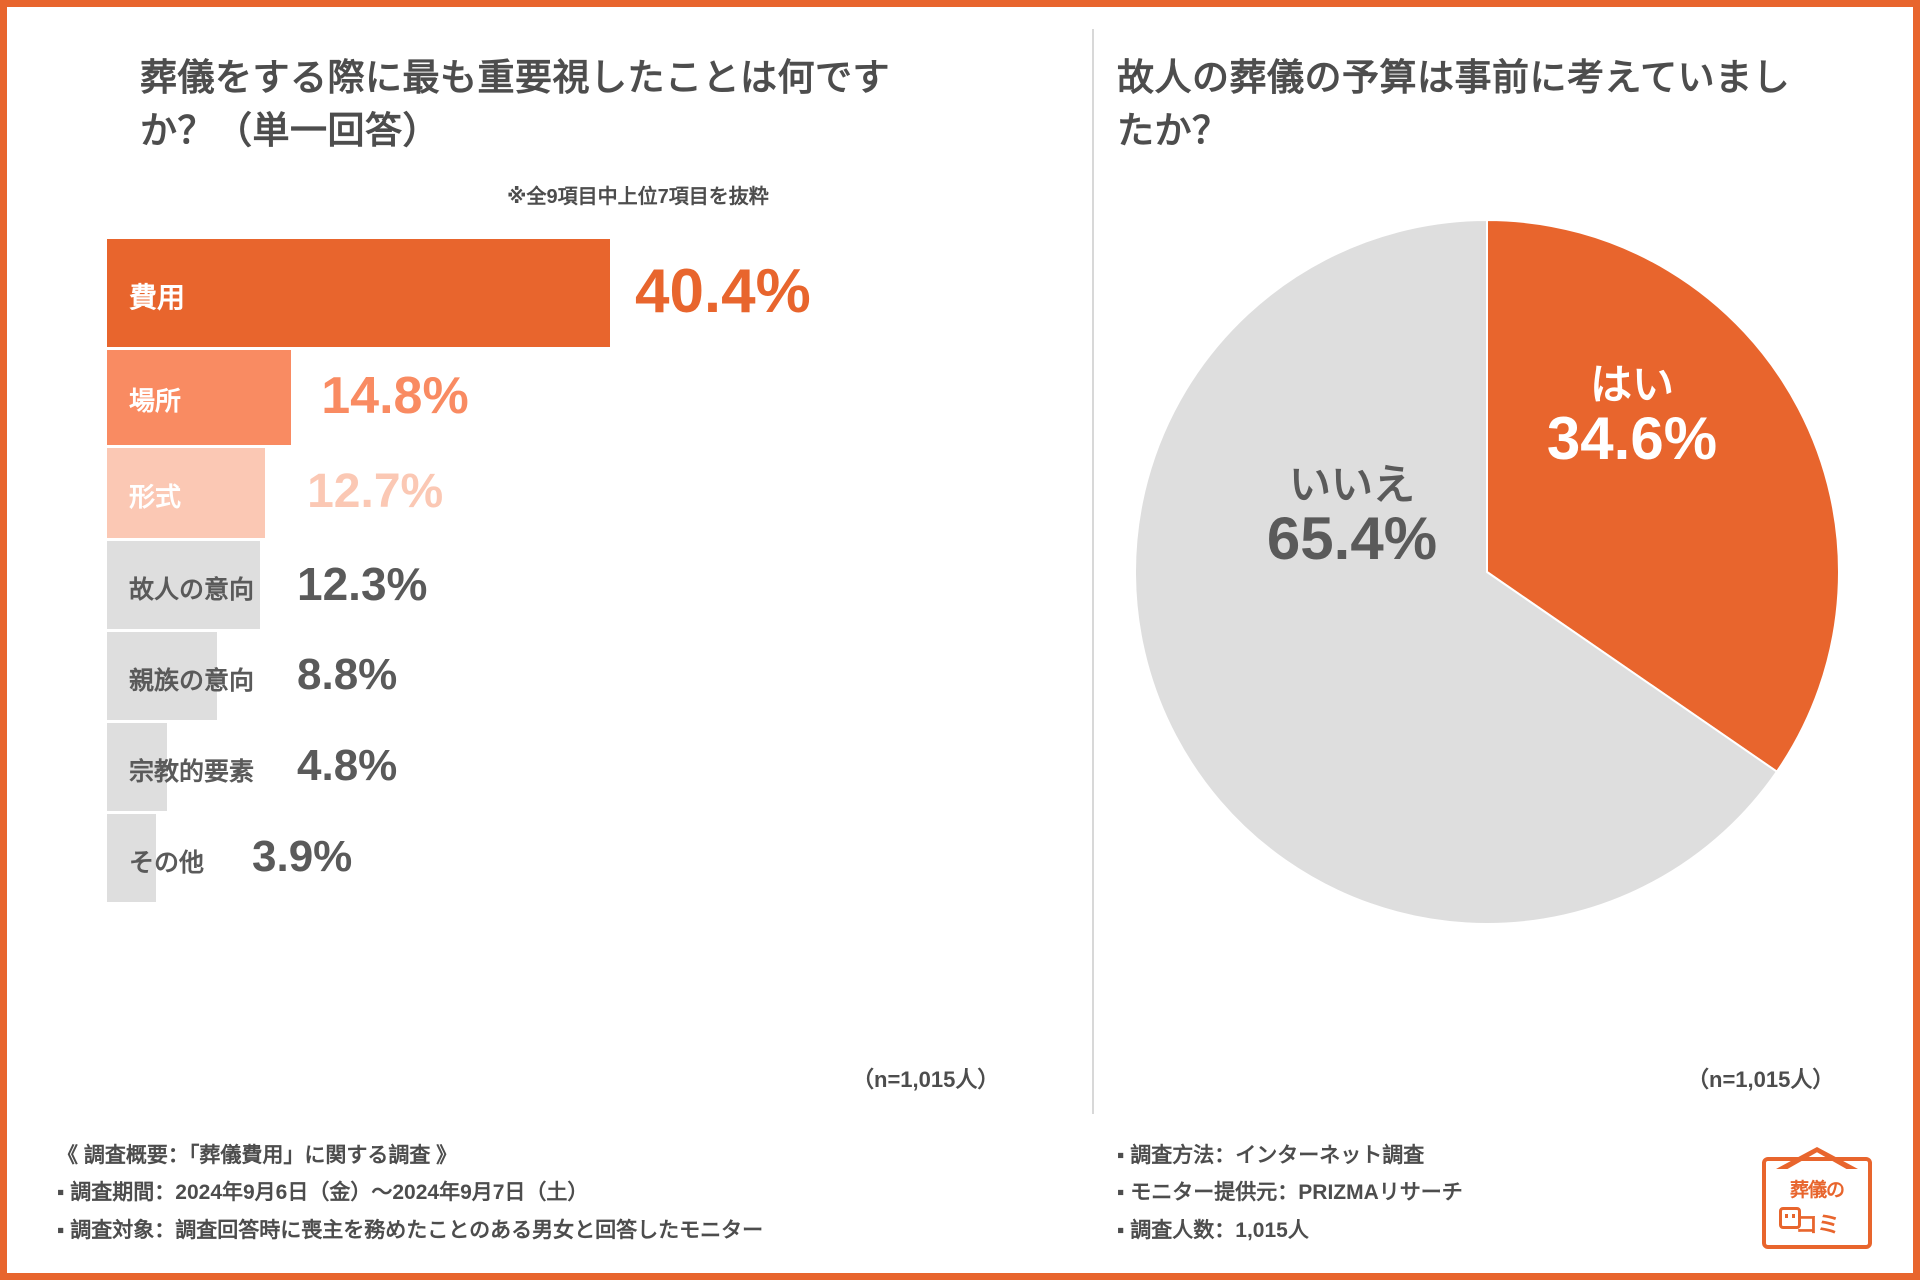 The image size is (1920, 1280). Describe the element at coordinates (1213, 1230) in the screenshot. I see `footer-line: ▪ 調査人数：1,015人` at that location.